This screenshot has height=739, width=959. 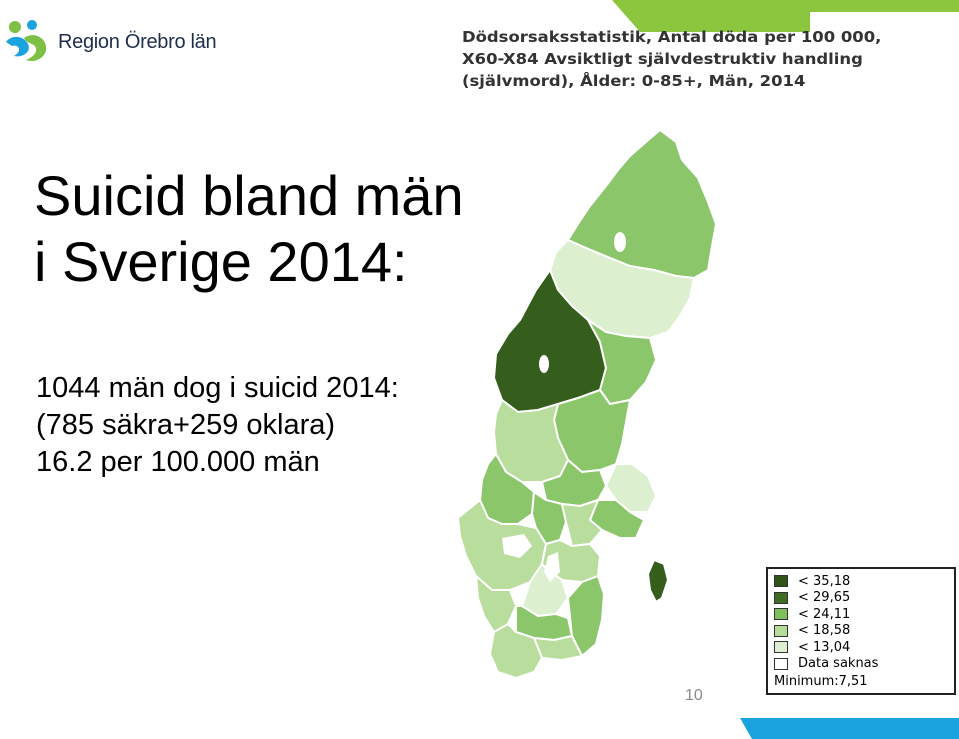 What do you see at coordinates (622, 362) in the screenshot?
I see `region-vasternorrland` at bounding box center [622, 362].